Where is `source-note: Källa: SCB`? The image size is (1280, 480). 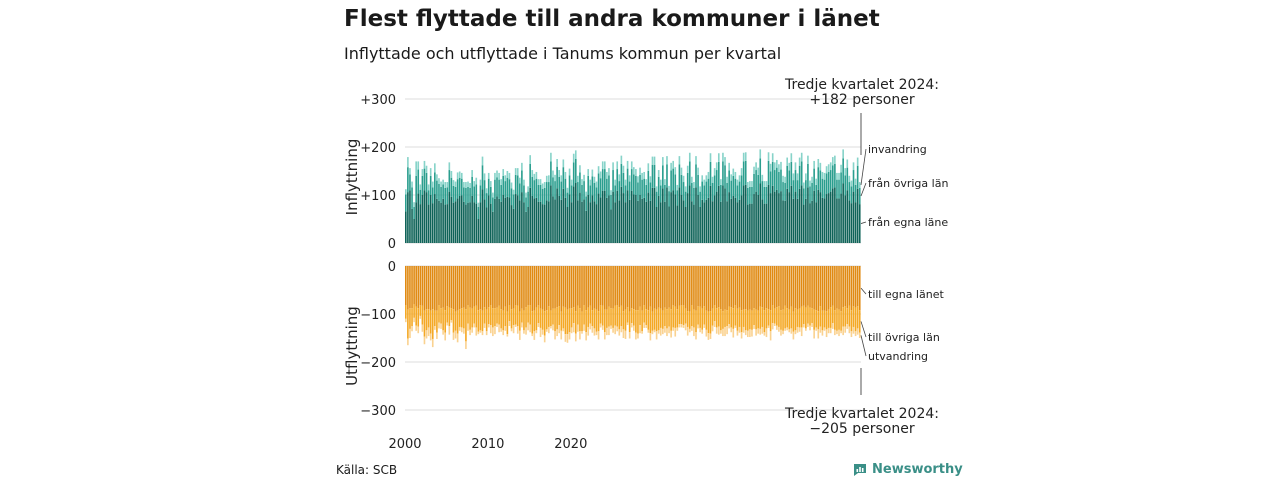 source-note: Källa: SCB is located at coordinates (367, 470).